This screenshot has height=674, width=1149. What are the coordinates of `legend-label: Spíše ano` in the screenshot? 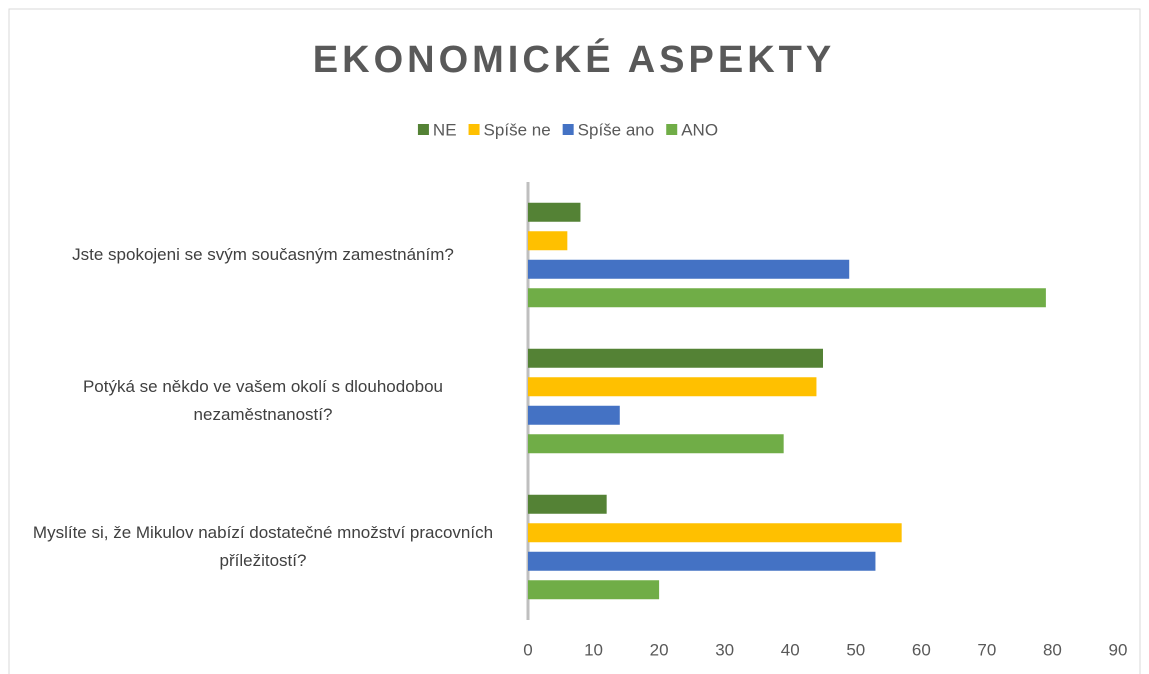 It's located at (616, 129).